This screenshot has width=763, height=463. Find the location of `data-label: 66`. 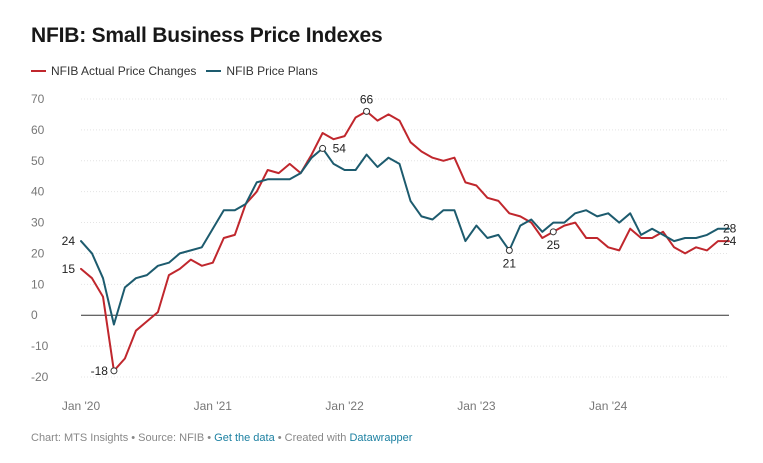

data-label: 66 is located at coordinates (367, 99).